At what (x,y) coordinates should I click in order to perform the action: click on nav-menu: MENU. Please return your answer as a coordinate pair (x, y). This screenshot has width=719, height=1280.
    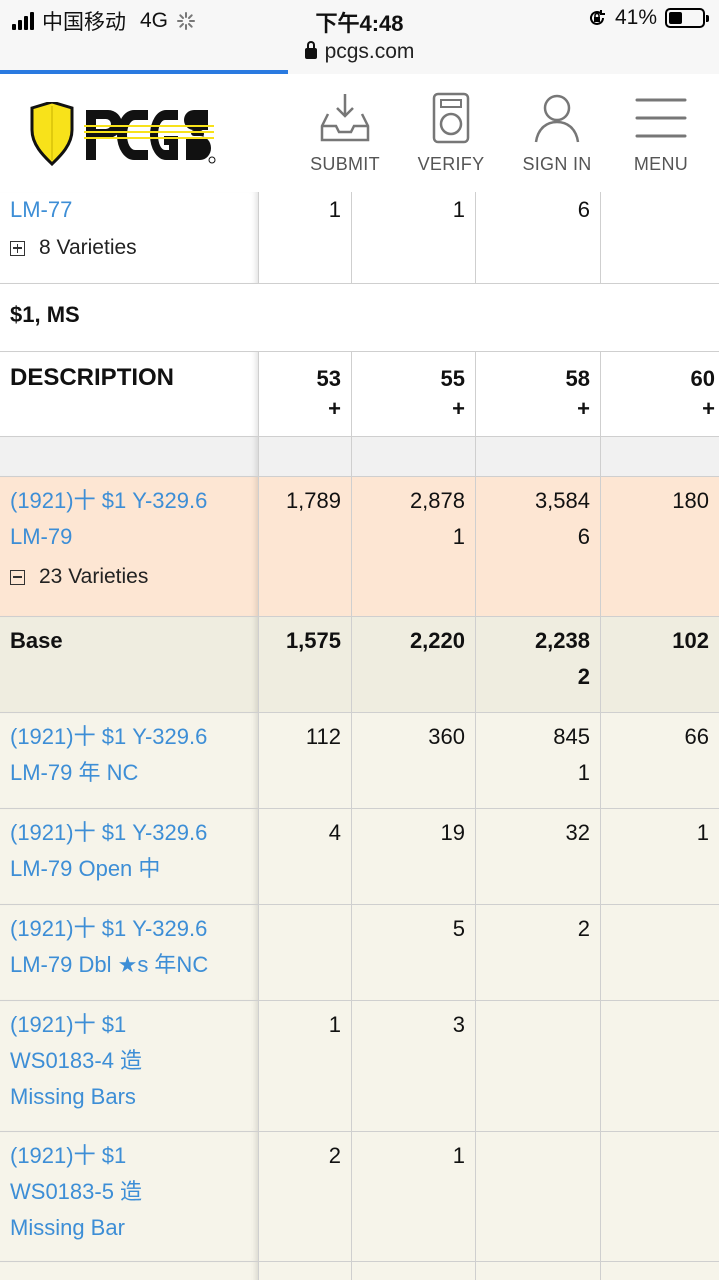
    Looking at the image, I should click on (661, 133).